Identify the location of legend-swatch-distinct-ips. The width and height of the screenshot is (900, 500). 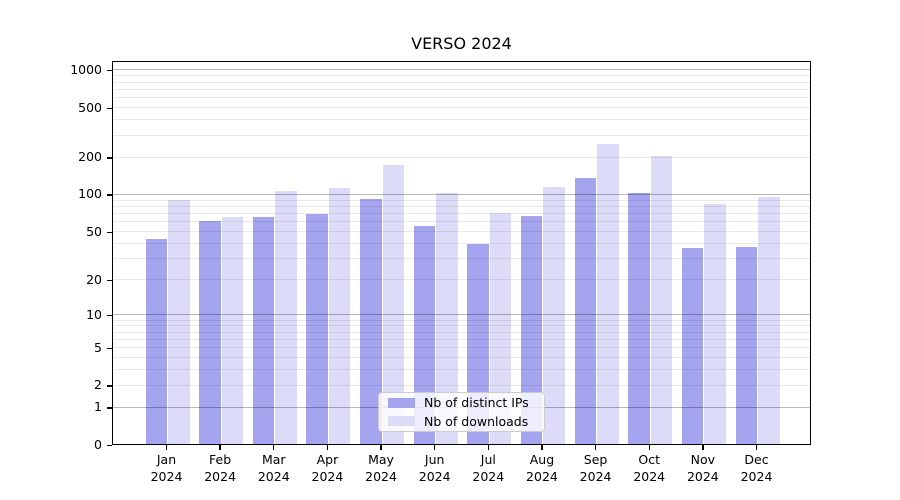
(401, 402).